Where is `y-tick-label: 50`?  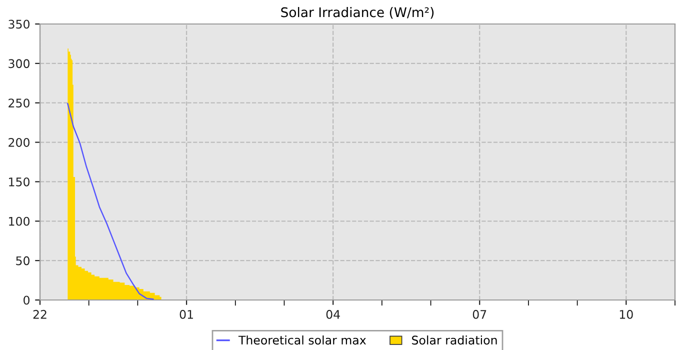 y-tick-label: 50 is located at coordinates (23, 261).